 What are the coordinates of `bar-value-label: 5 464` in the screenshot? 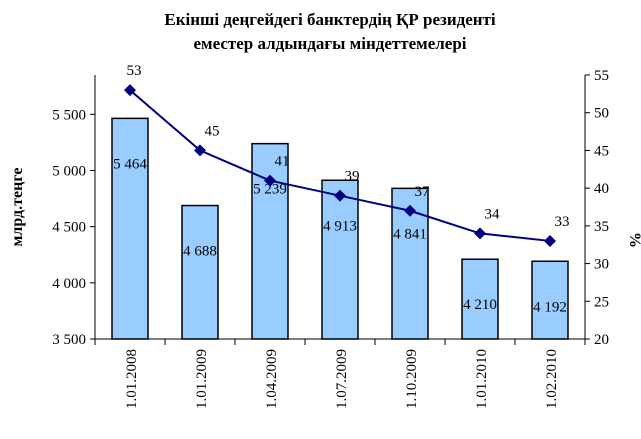 It's located at (130, 164).